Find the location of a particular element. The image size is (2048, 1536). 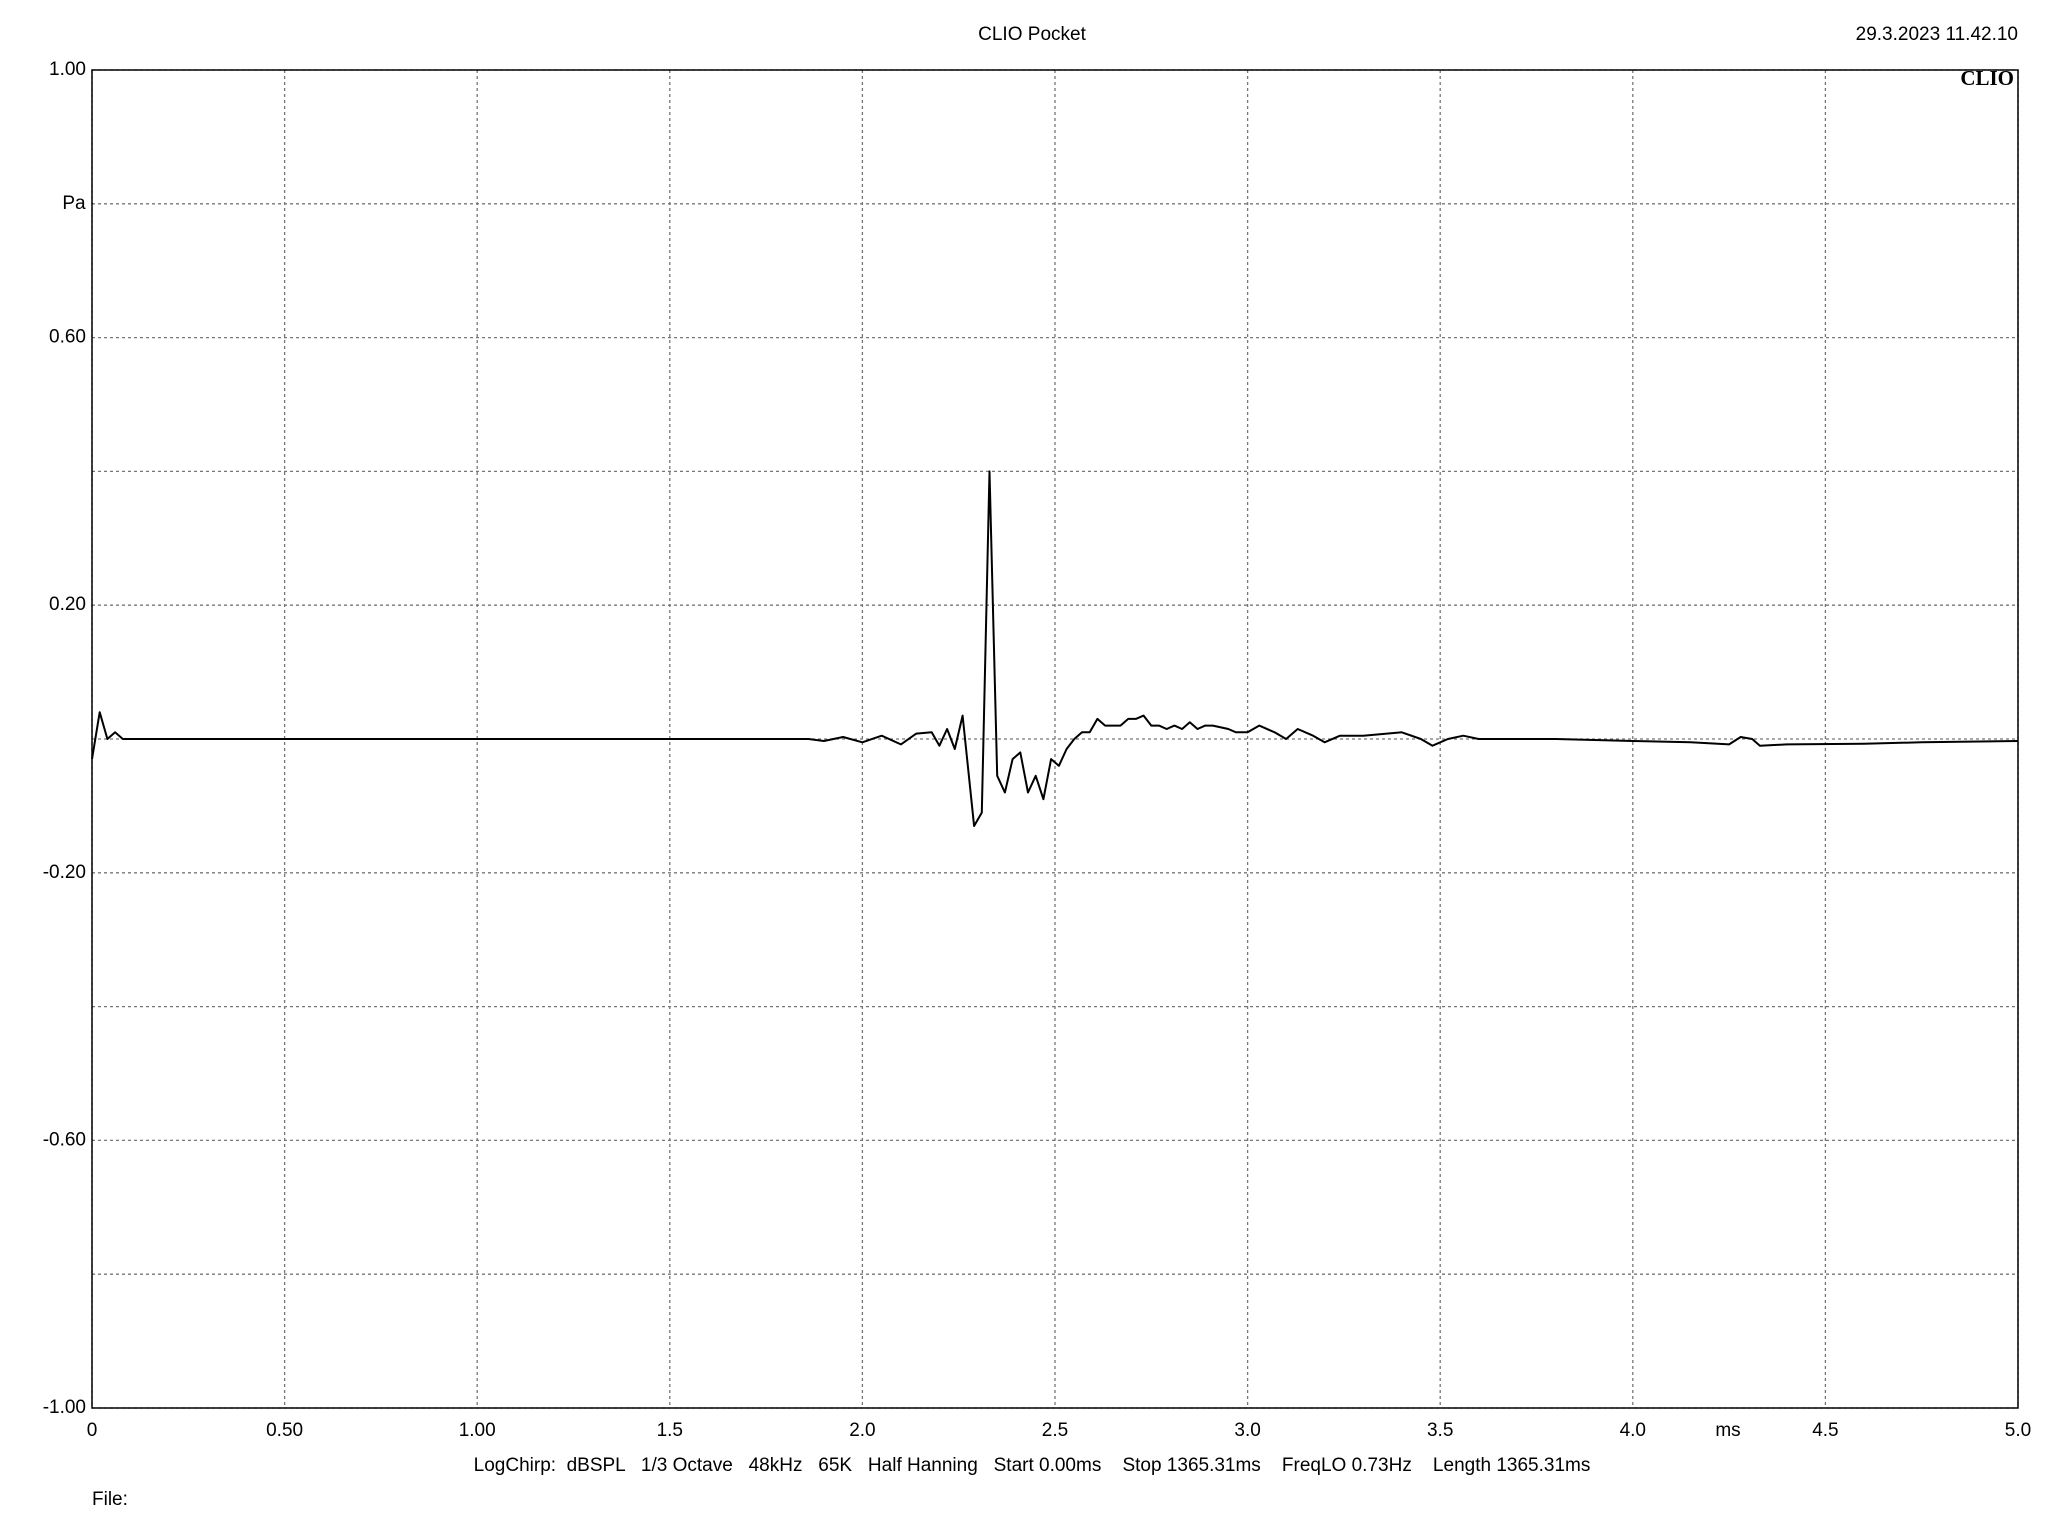

y-tick-label: -0.20 is located at coordinates (64, 872).